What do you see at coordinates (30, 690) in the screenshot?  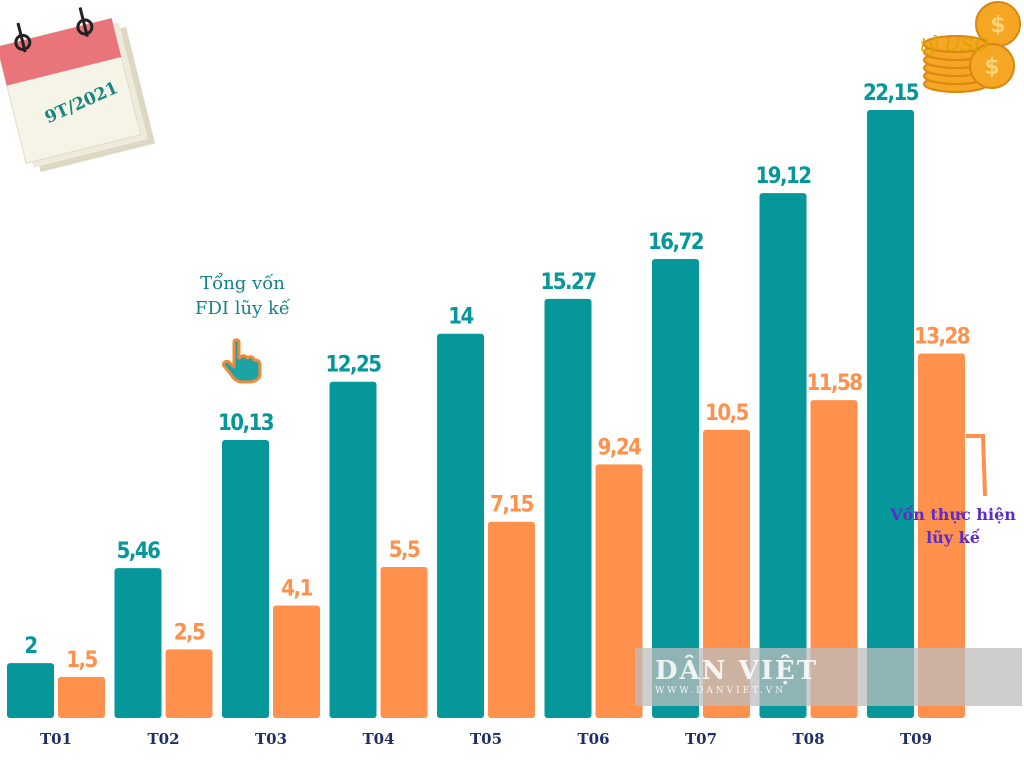 I see `bar-series1-t01` at bounding box center [30, 690].